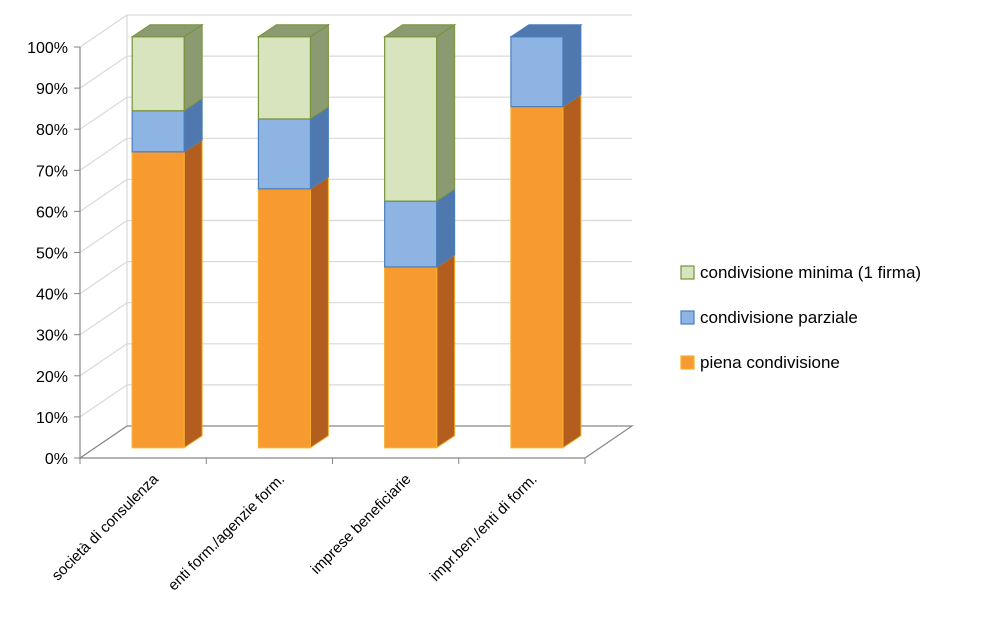 This screenshot has height=642, width=993. Describe the element at coordinates (47, 48) in the screenshot. I see `y-tick-label: 100%` at that location.